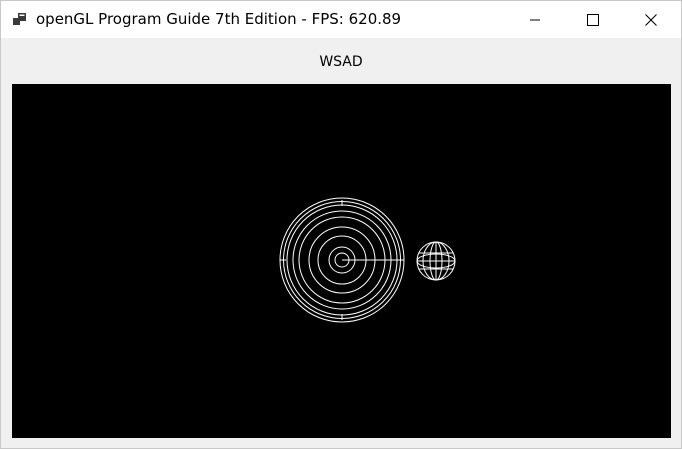  Describe the element at coordinates (19, 19) in the screenshot. I see `app-window-icon` at that location.